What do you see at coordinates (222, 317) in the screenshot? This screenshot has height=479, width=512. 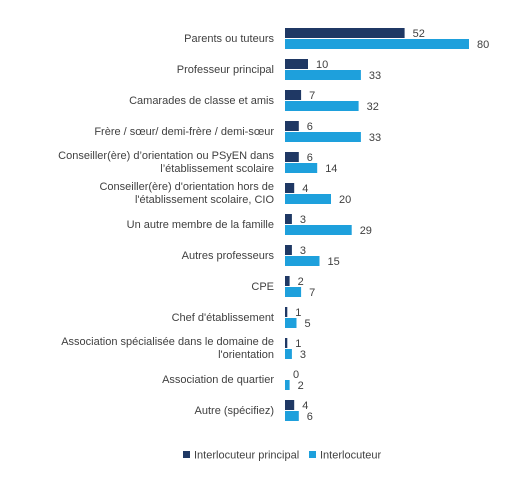 I see `category-label: Chef d'établissement` at bounding box center [222, 317].